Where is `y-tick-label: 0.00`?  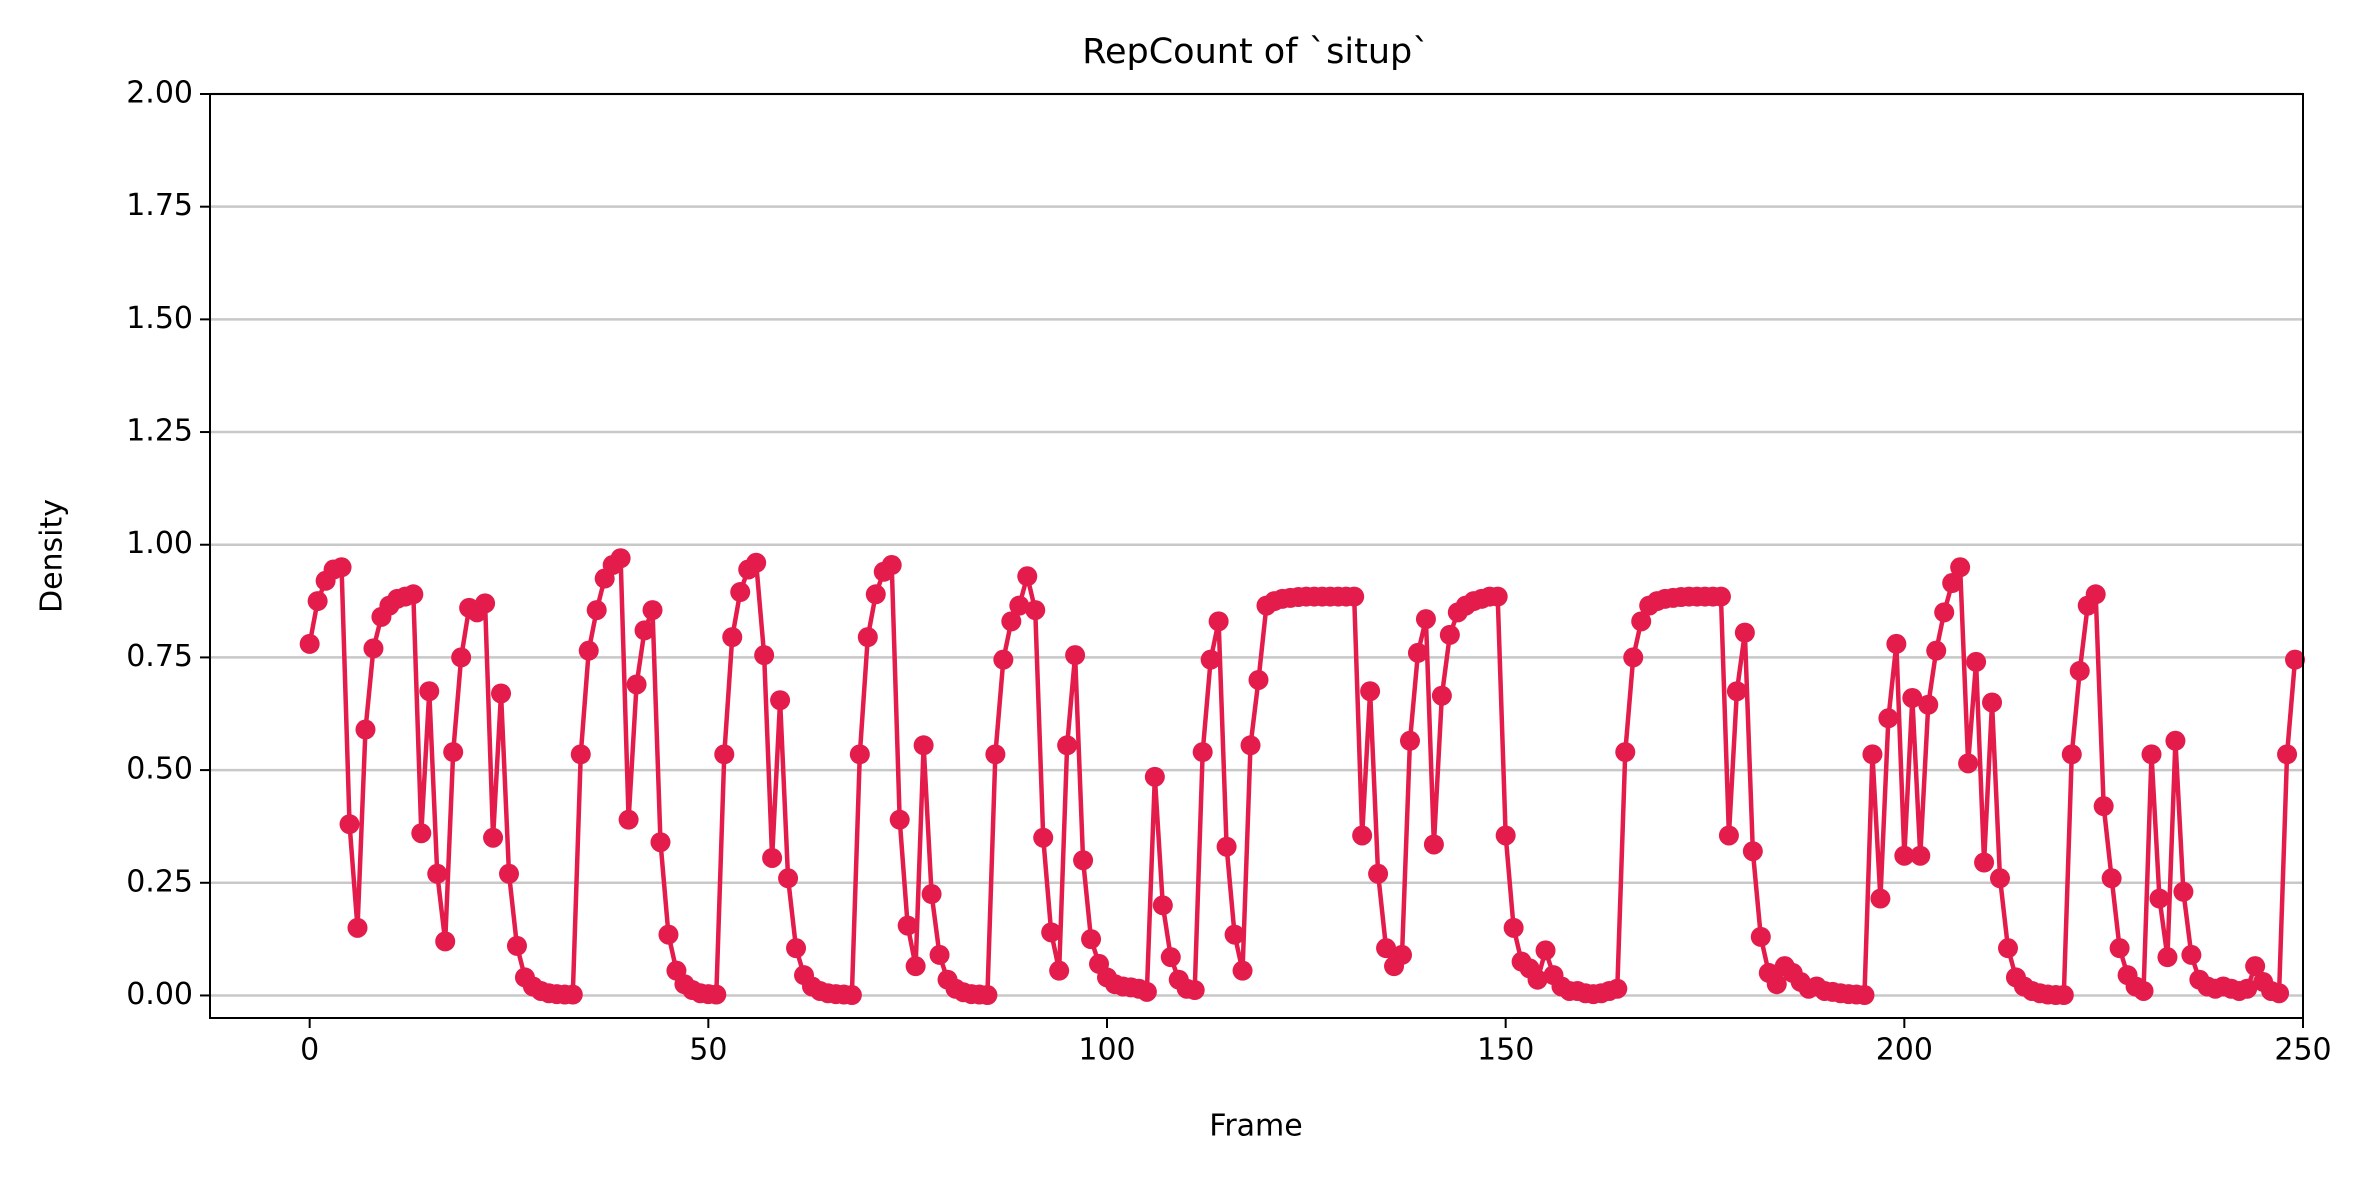 y-tick-label: 0.00 is located at coordinates (159, 994).